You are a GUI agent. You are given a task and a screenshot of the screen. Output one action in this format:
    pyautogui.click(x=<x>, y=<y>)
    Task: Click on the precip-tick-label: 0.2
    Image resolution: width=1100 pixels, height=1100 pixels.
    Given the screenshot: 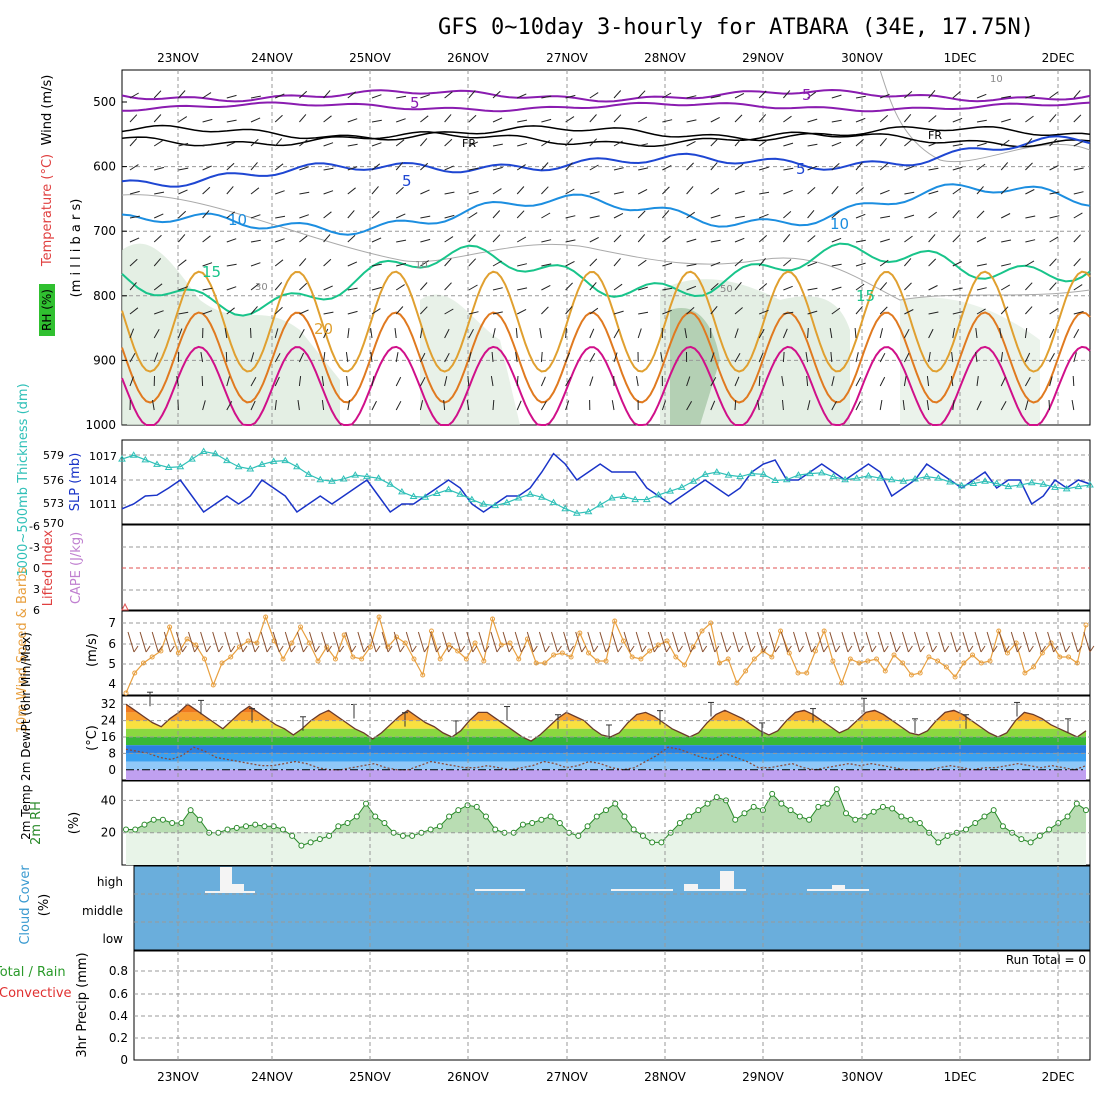 What is the action you would take?
    pyautogui.click(x=118, y=1038)
    